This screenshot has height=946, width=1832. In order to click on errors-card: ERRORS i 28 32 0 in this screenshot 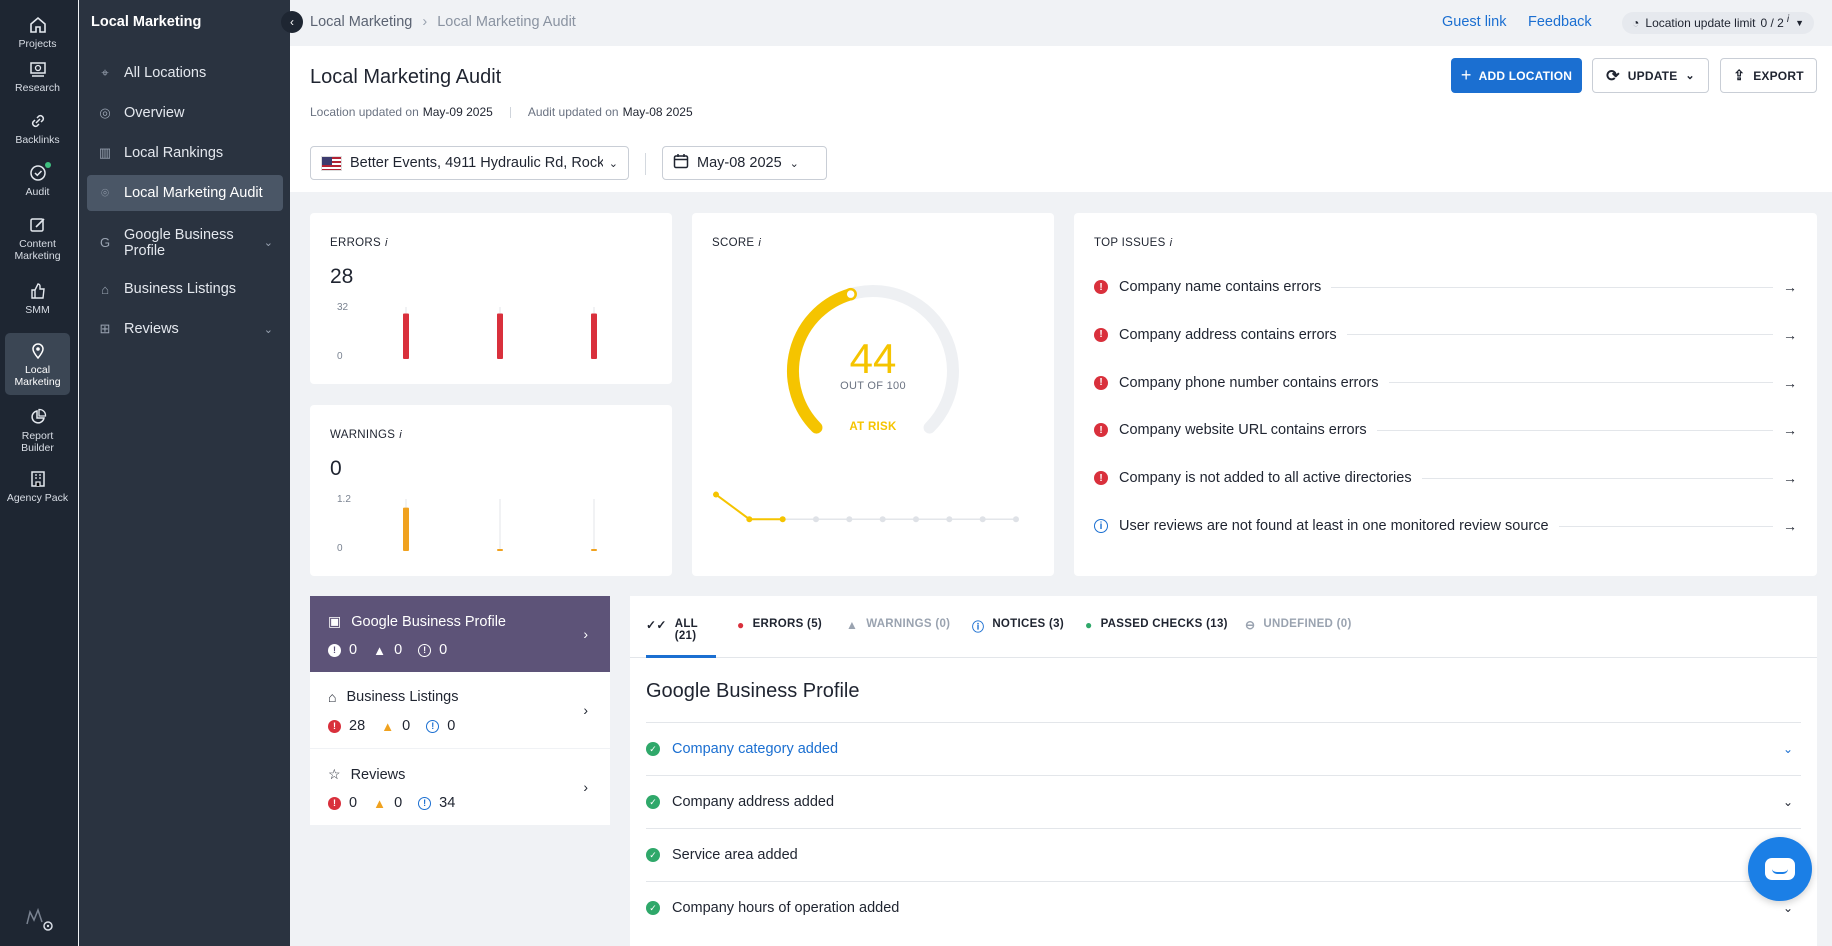, I will do `click(491, 298)`.